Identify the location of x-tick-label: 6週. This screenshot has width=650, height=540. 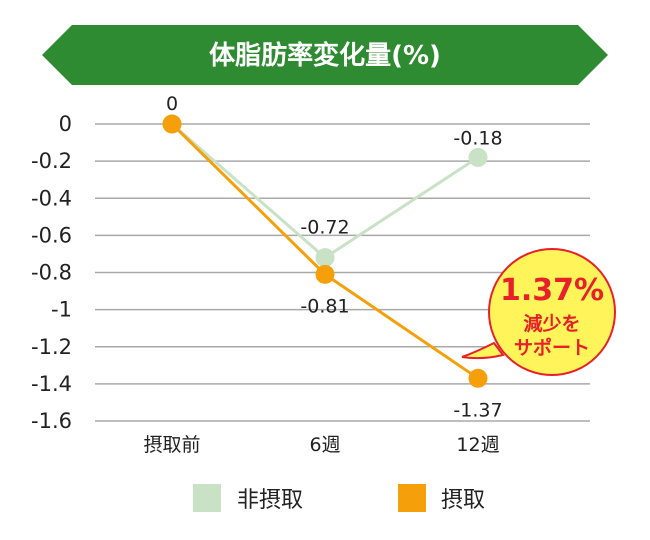
(324, 445).